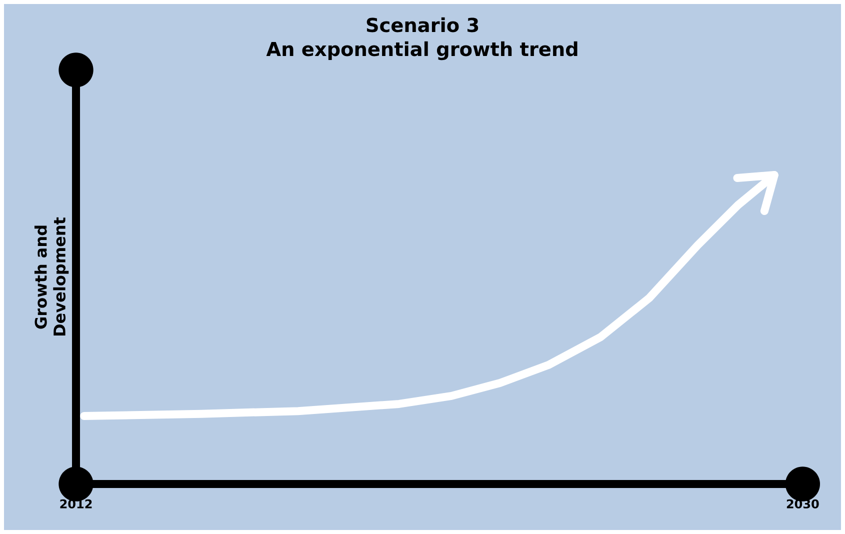 The image size is (845, 534). Describe the element at coordinates (422, 24) in the screenshot. I see `chart-title: Scenario 3` at that location.